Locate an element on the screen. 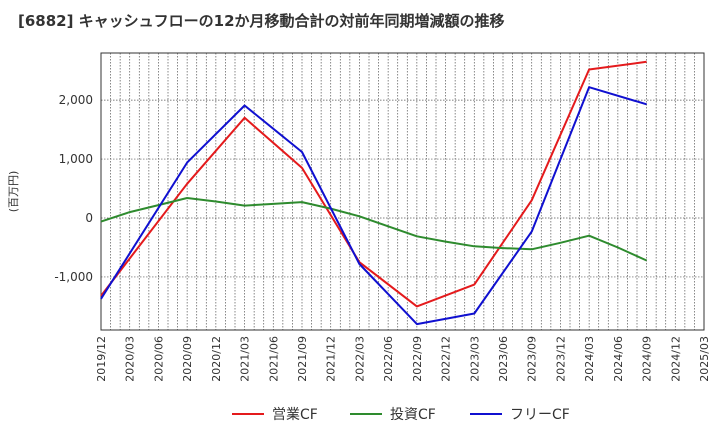 Image resolution: width=720 pixels, height=440 pixels. x-tick-label: 2020/06 is located at coordinates (158, 359).